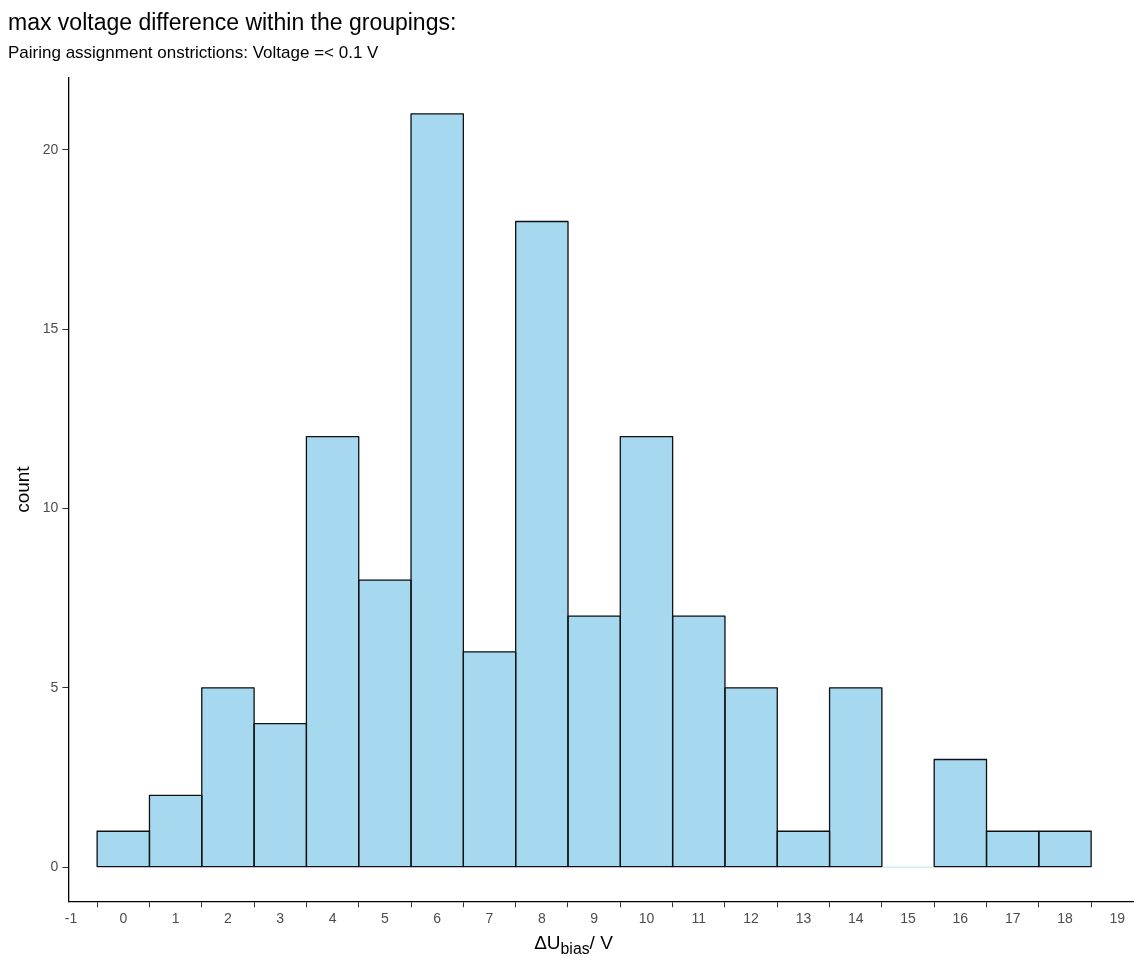 The height and width of the screenshot is (963, 1147). I want to click on x-tick-label: 16, so click(960, 918).